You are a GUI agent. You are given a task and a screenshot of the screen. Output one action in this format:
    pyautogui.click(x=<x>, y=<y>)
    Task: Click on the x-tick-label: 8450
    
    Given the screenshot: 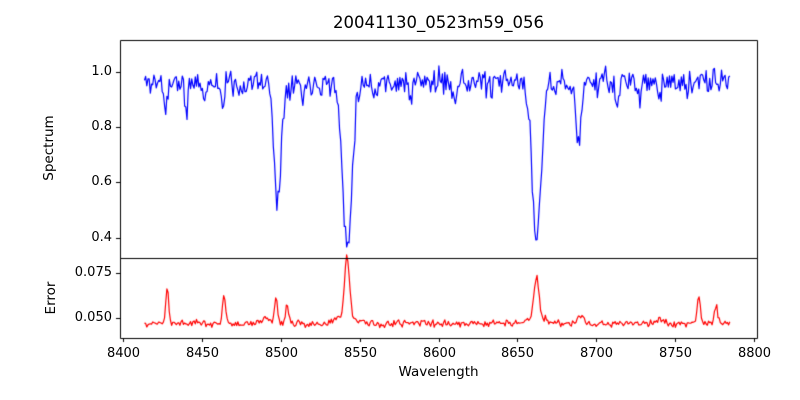 What is the action you would take?
    pyautogui.click(x=202, y=353)
    